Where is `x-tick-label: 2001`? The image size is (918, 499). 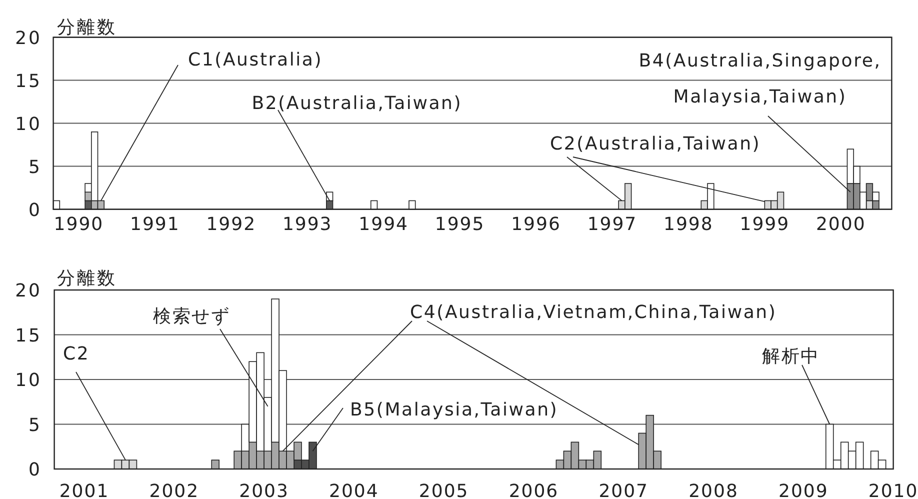
x-tick-label: 2001 is located at coordinates (84, 490).